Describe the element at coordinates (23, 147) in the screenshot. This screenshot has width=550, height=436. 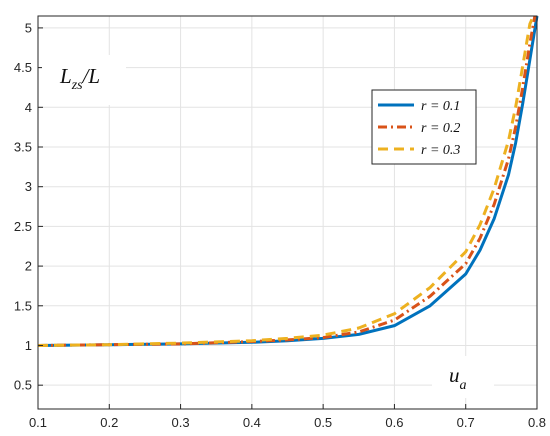
I see `y-tick-label: 3.5` at that location.